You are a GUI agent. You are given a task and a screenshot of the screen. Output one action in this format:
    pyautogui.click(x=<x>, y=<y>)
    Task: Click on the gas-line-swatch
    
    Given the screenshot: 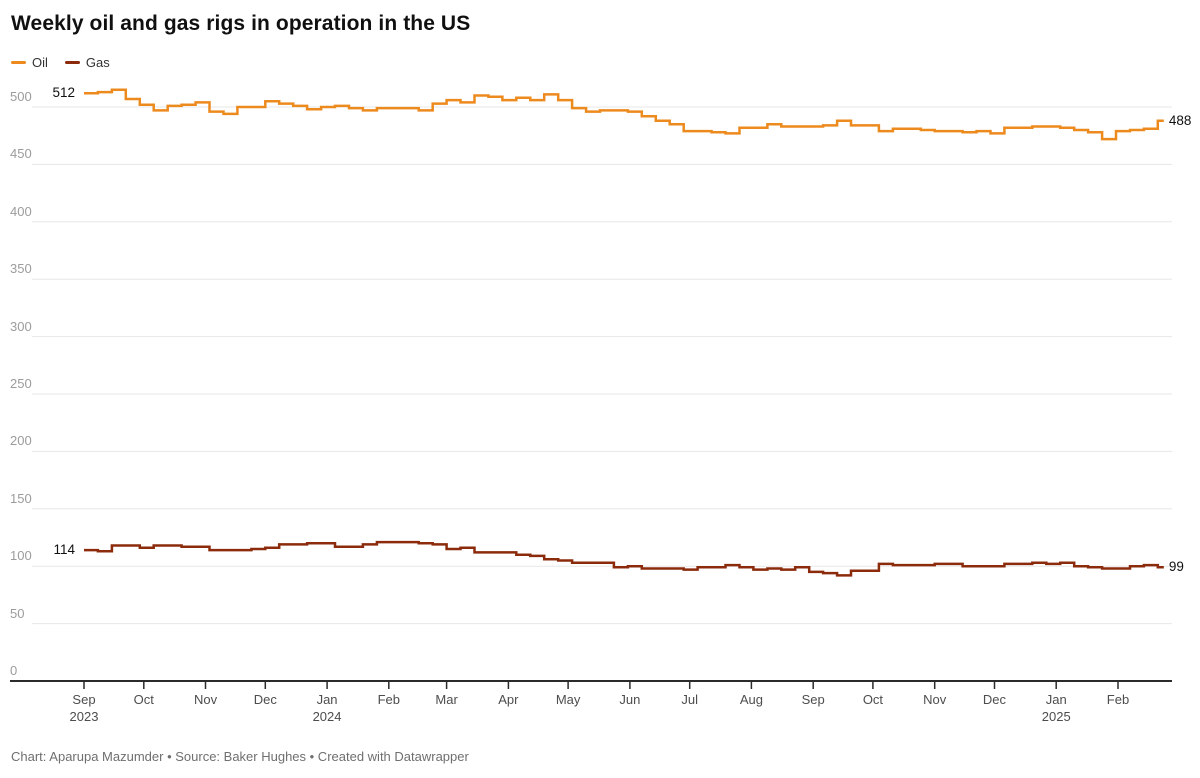 What is the action you would take?
    pyautogui.click(x=72, y=62)
    